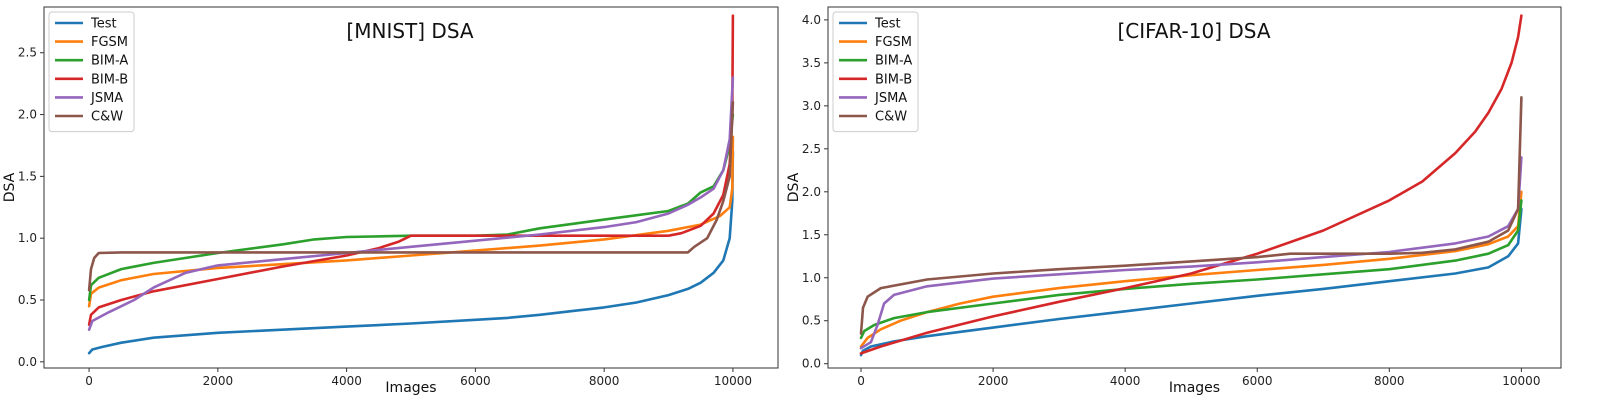  What do you see at coordinates (811, 63) in the screenshot?
I see `y-tick-label: 3.5` at bounding box center [811, 63].